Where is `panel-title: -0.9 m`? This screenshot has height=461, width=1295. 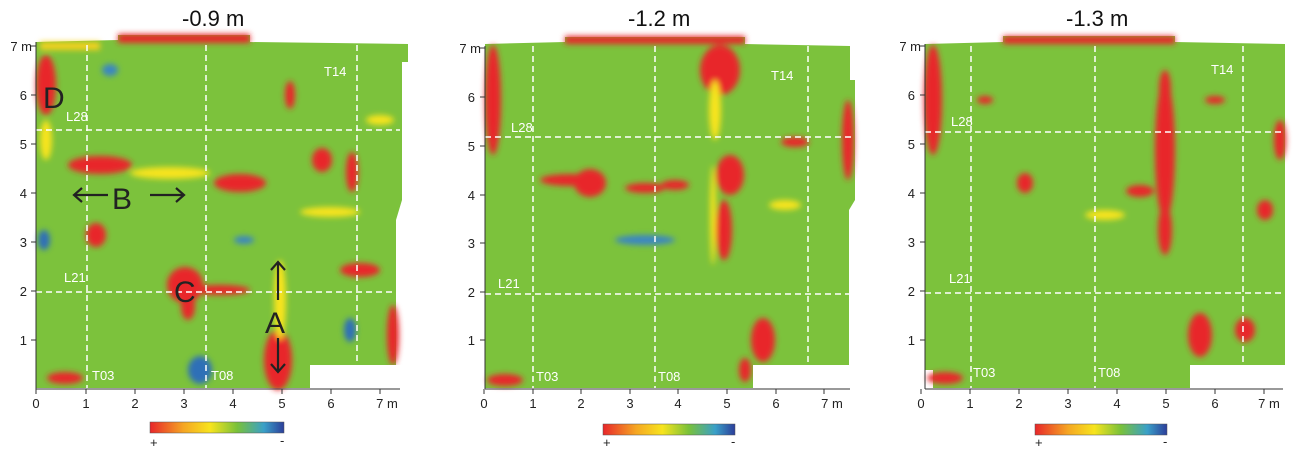 panel-title: -0.9 m is located at coordinates (213, 18).